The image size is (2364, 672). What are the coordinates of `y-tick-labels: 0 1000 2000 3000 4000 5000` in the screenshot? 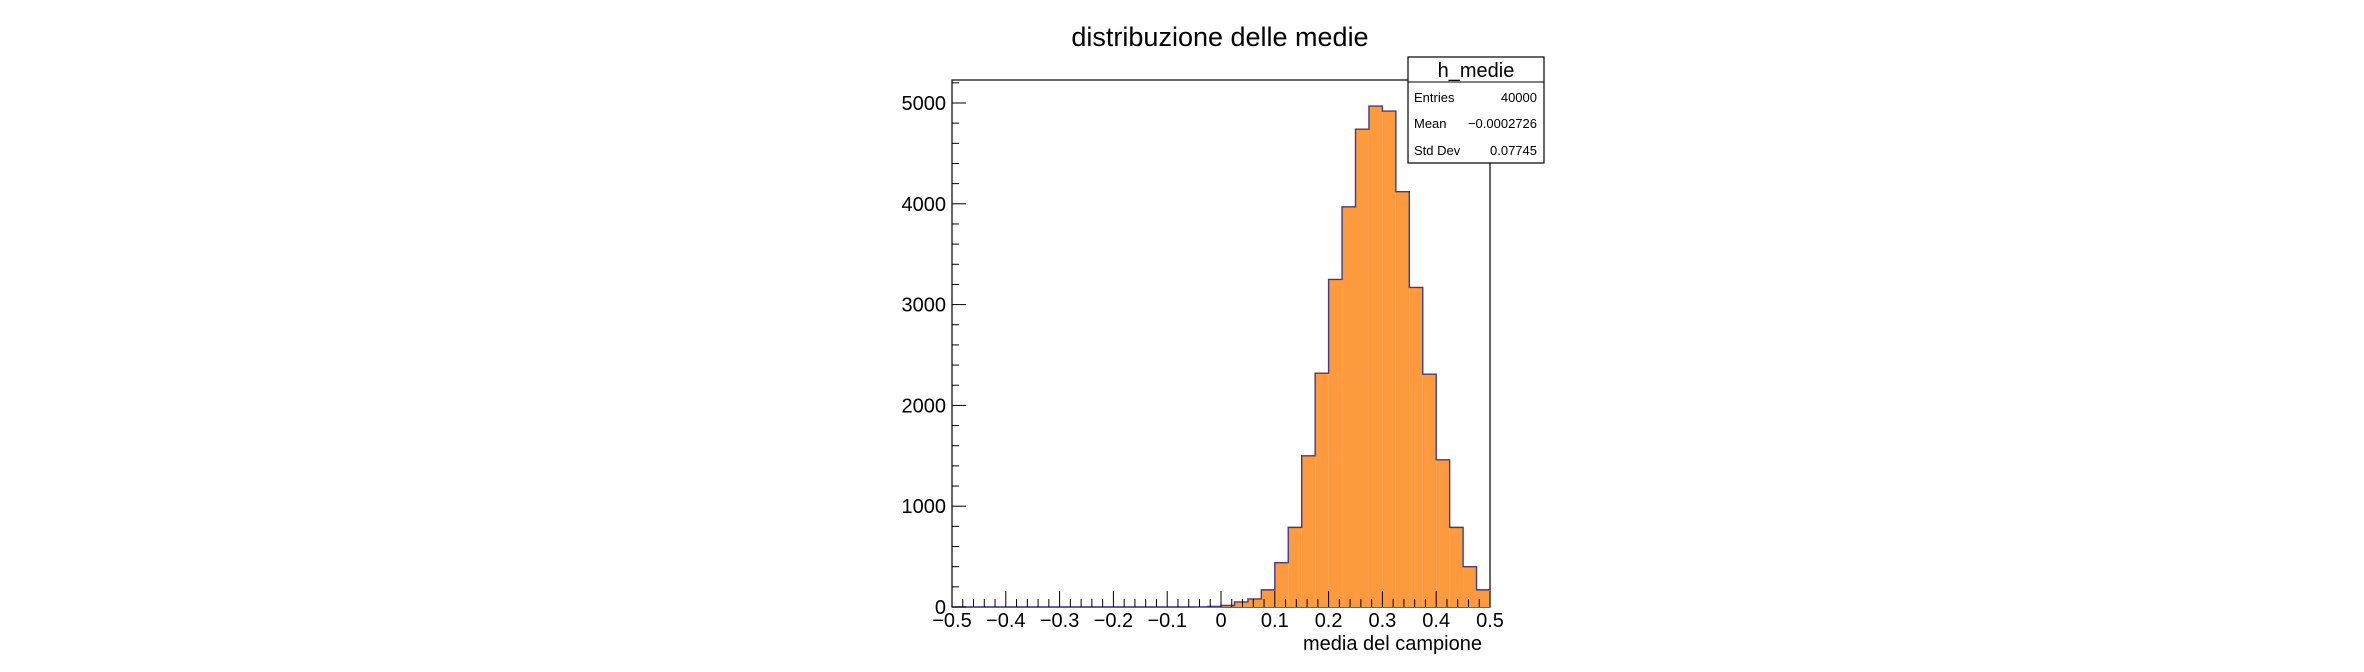 It's located at (924, 356).